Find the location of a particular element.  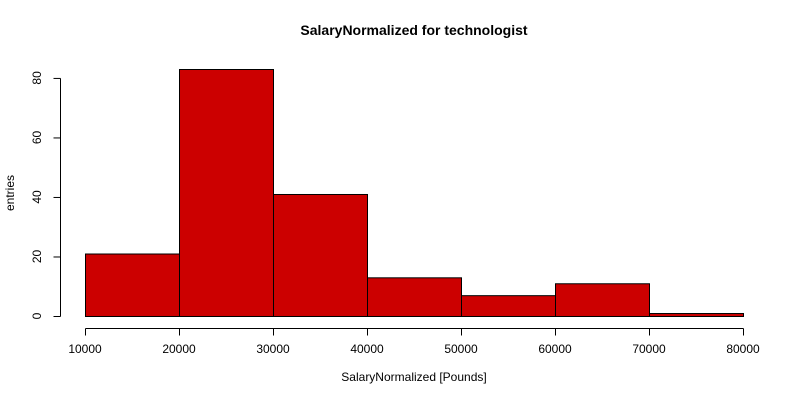

y-axis: 0 20 40 60 80 is located at coordinates (45, 195).